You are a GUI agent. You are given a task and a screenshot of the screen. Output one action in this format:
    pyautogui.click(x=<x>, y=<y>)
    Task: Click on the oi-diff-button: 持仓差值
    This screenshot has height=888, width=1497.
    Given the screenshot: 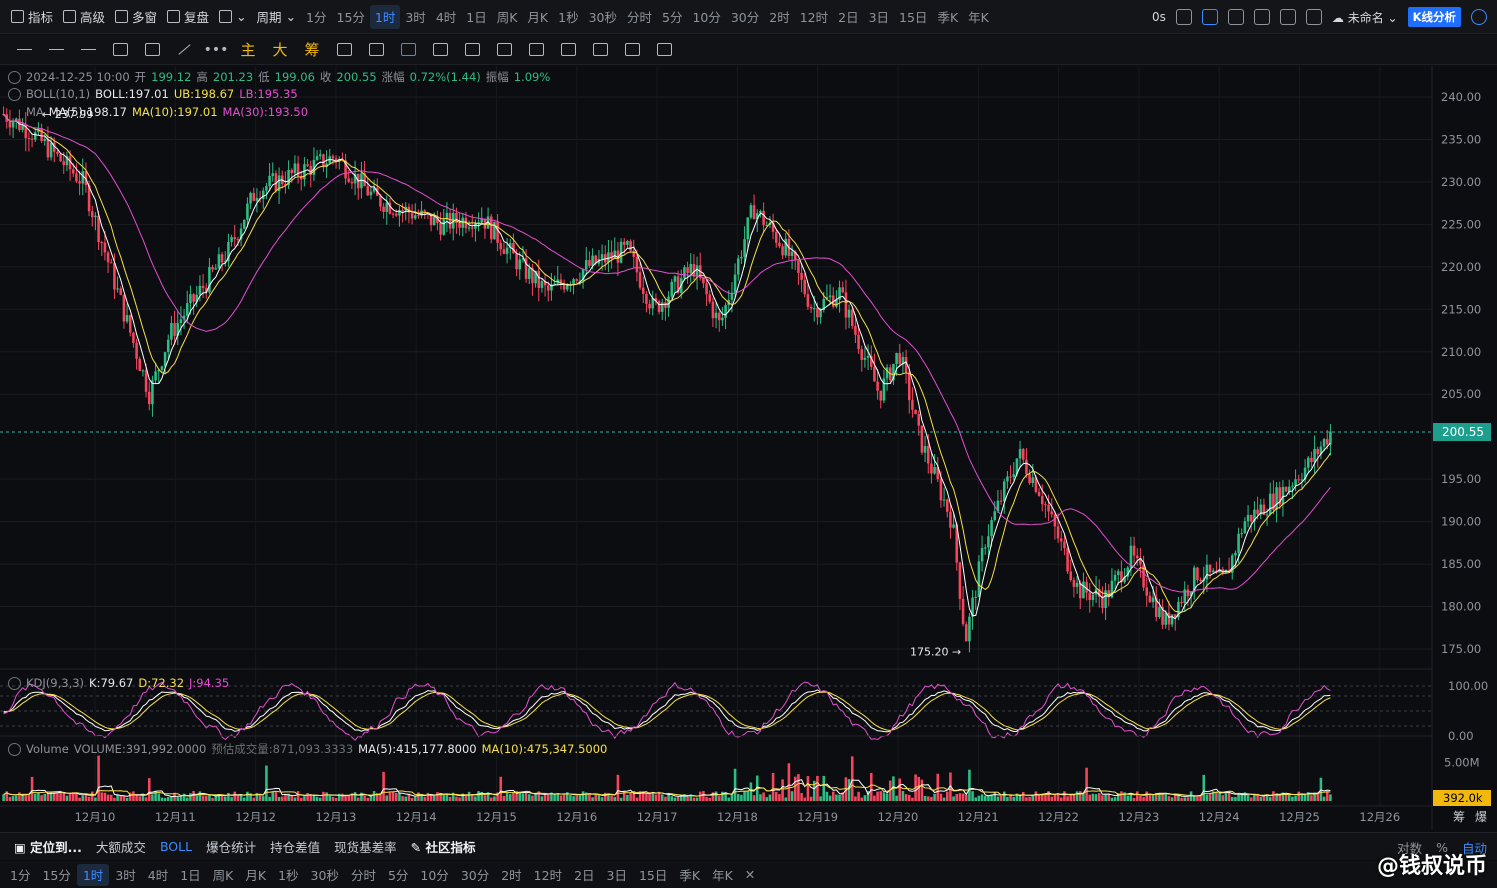 What is the action you would take?
    pyautogui.click(x=295, y=847)
    